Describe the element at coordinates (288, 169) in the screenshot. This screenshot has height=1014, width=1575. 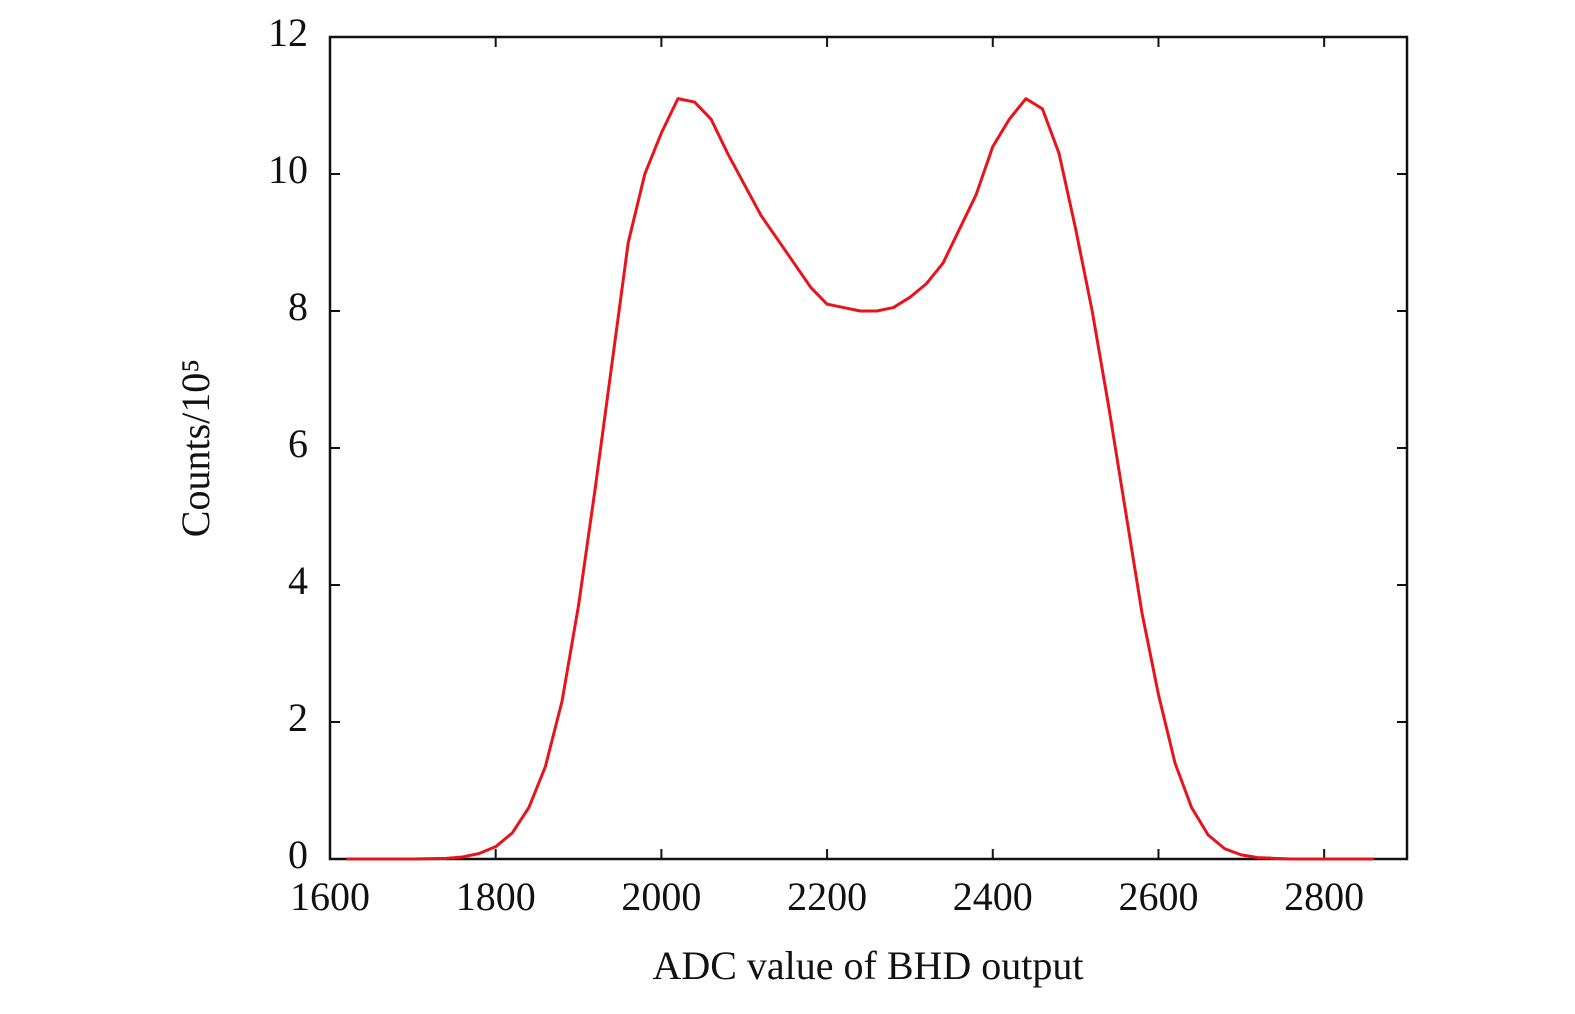
I see `y-tick-label: 10` at that location.